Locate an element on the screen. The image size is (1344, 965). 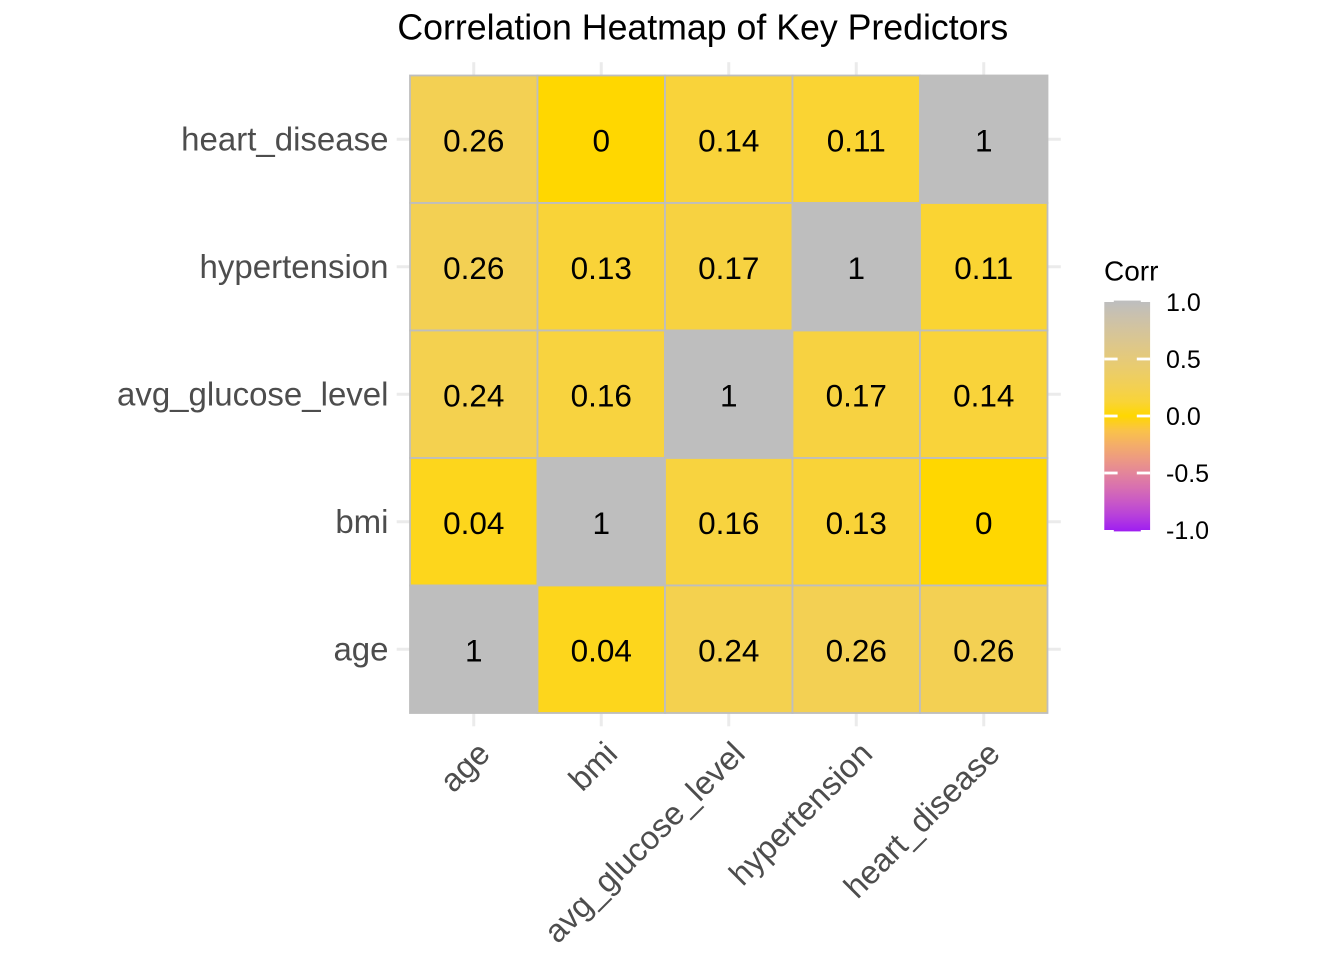
svg-text: Corr is located at coordinates (1131, 271).